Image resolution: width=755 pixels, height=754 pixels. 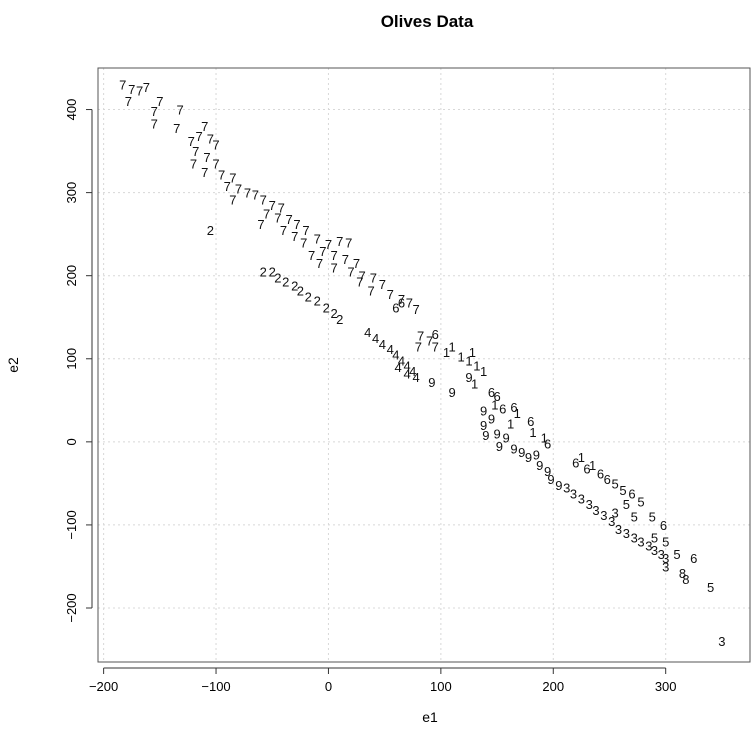 What do you see at coordinates (71, 276) in the screenshot?
I see `y-tick-label: 200` at bounding box center [71, 276].